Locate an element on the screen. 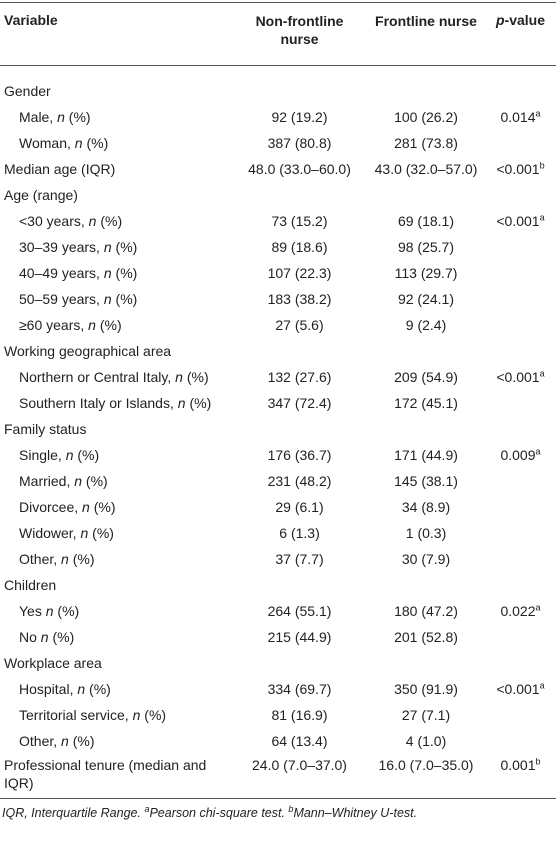  section-label: Gender is located at coordinates (27, 91).